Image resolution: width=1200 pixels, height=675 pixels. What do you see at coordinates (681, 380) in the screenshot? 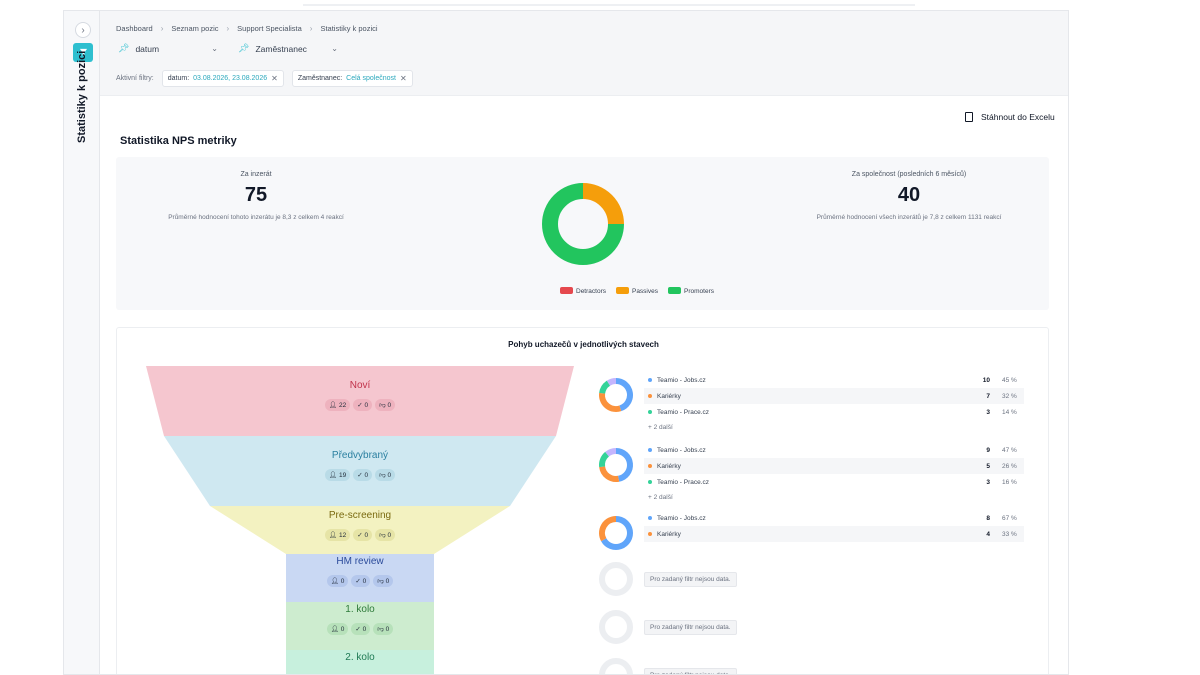
I see `source-name: Teamio - Jobs.cz` at bounding box center [681, 380].